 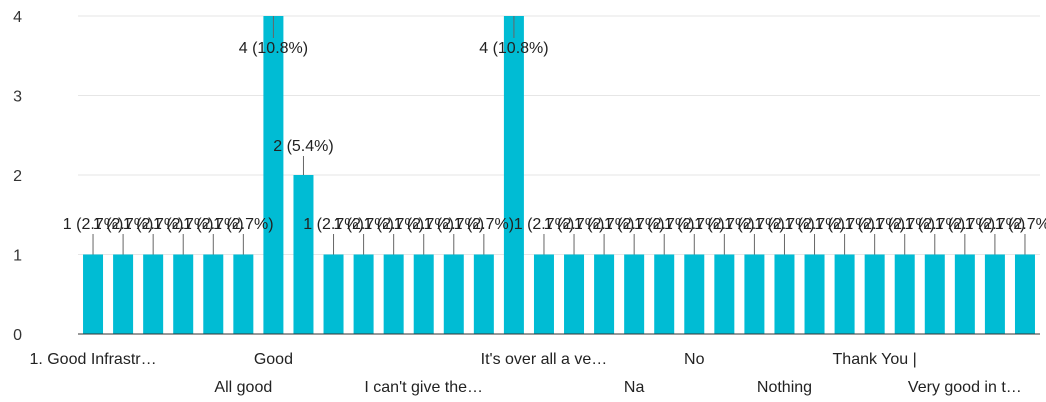 I want to click on y-tick-label: 3, so click(x=17, y=97).